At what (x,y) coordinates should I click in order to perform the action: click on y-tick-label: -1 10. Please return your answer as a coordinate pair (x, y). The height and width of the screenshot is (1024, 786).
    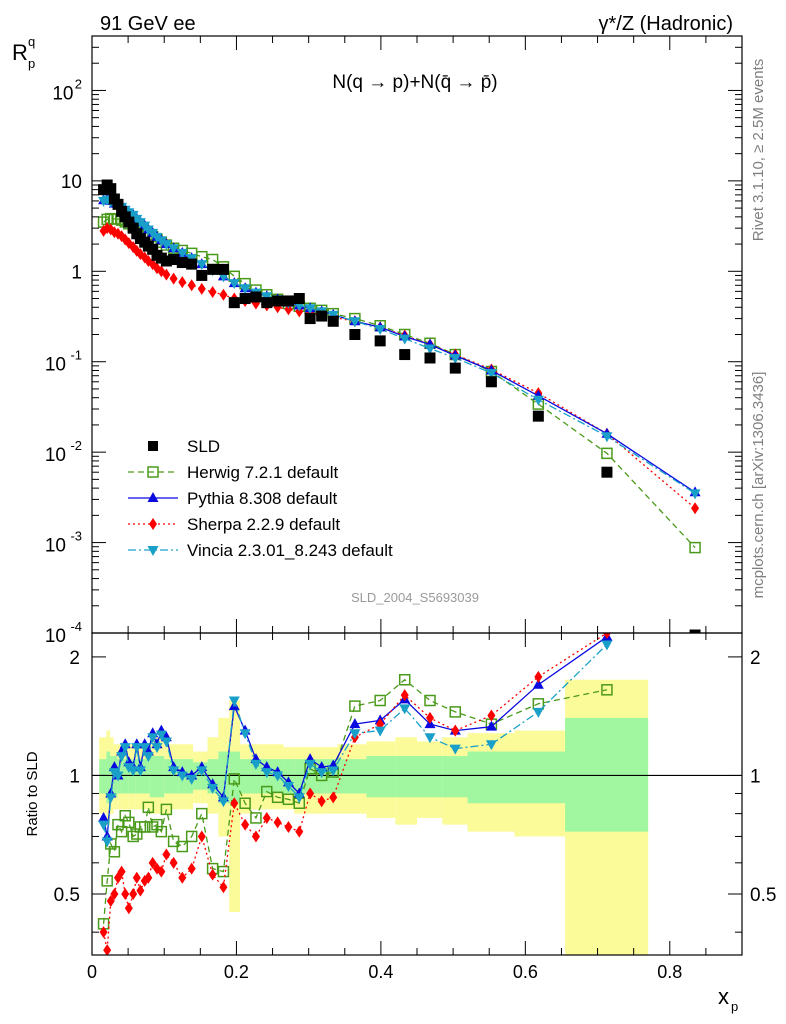
    Looking at the image, I should click on (63, 362).